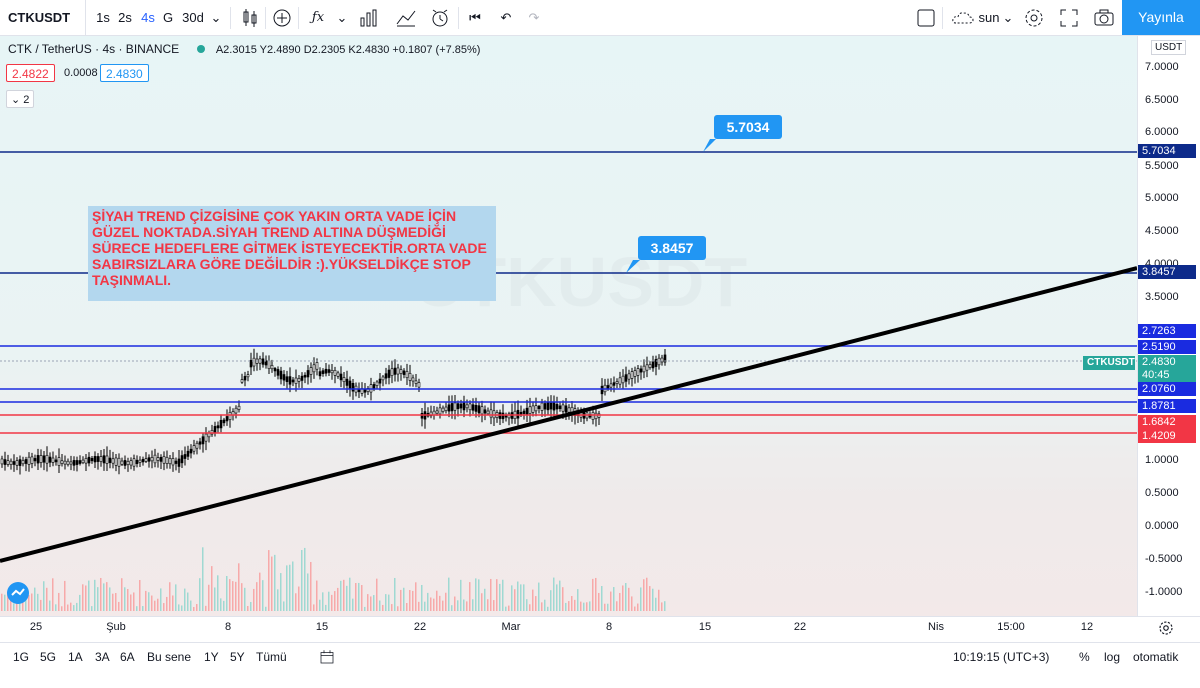  I want to click on price-label: 2.7263, so click(1167, 331).